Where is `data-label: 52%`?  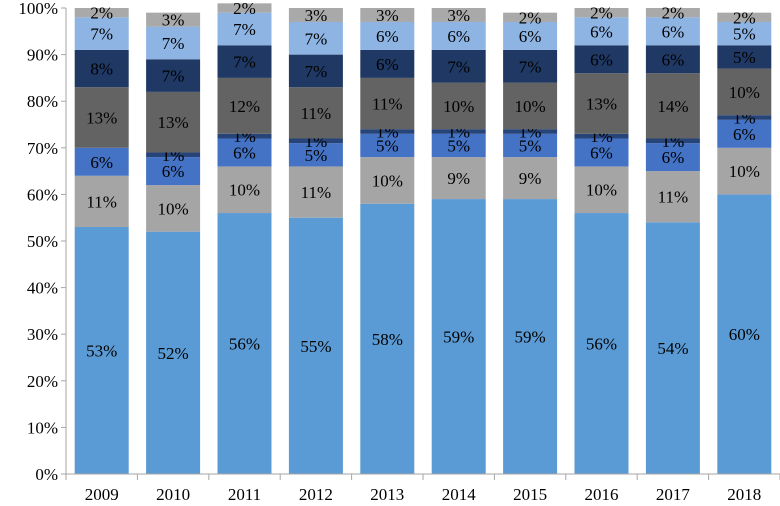 data-label: 52% is located at coordinates (173, 353).